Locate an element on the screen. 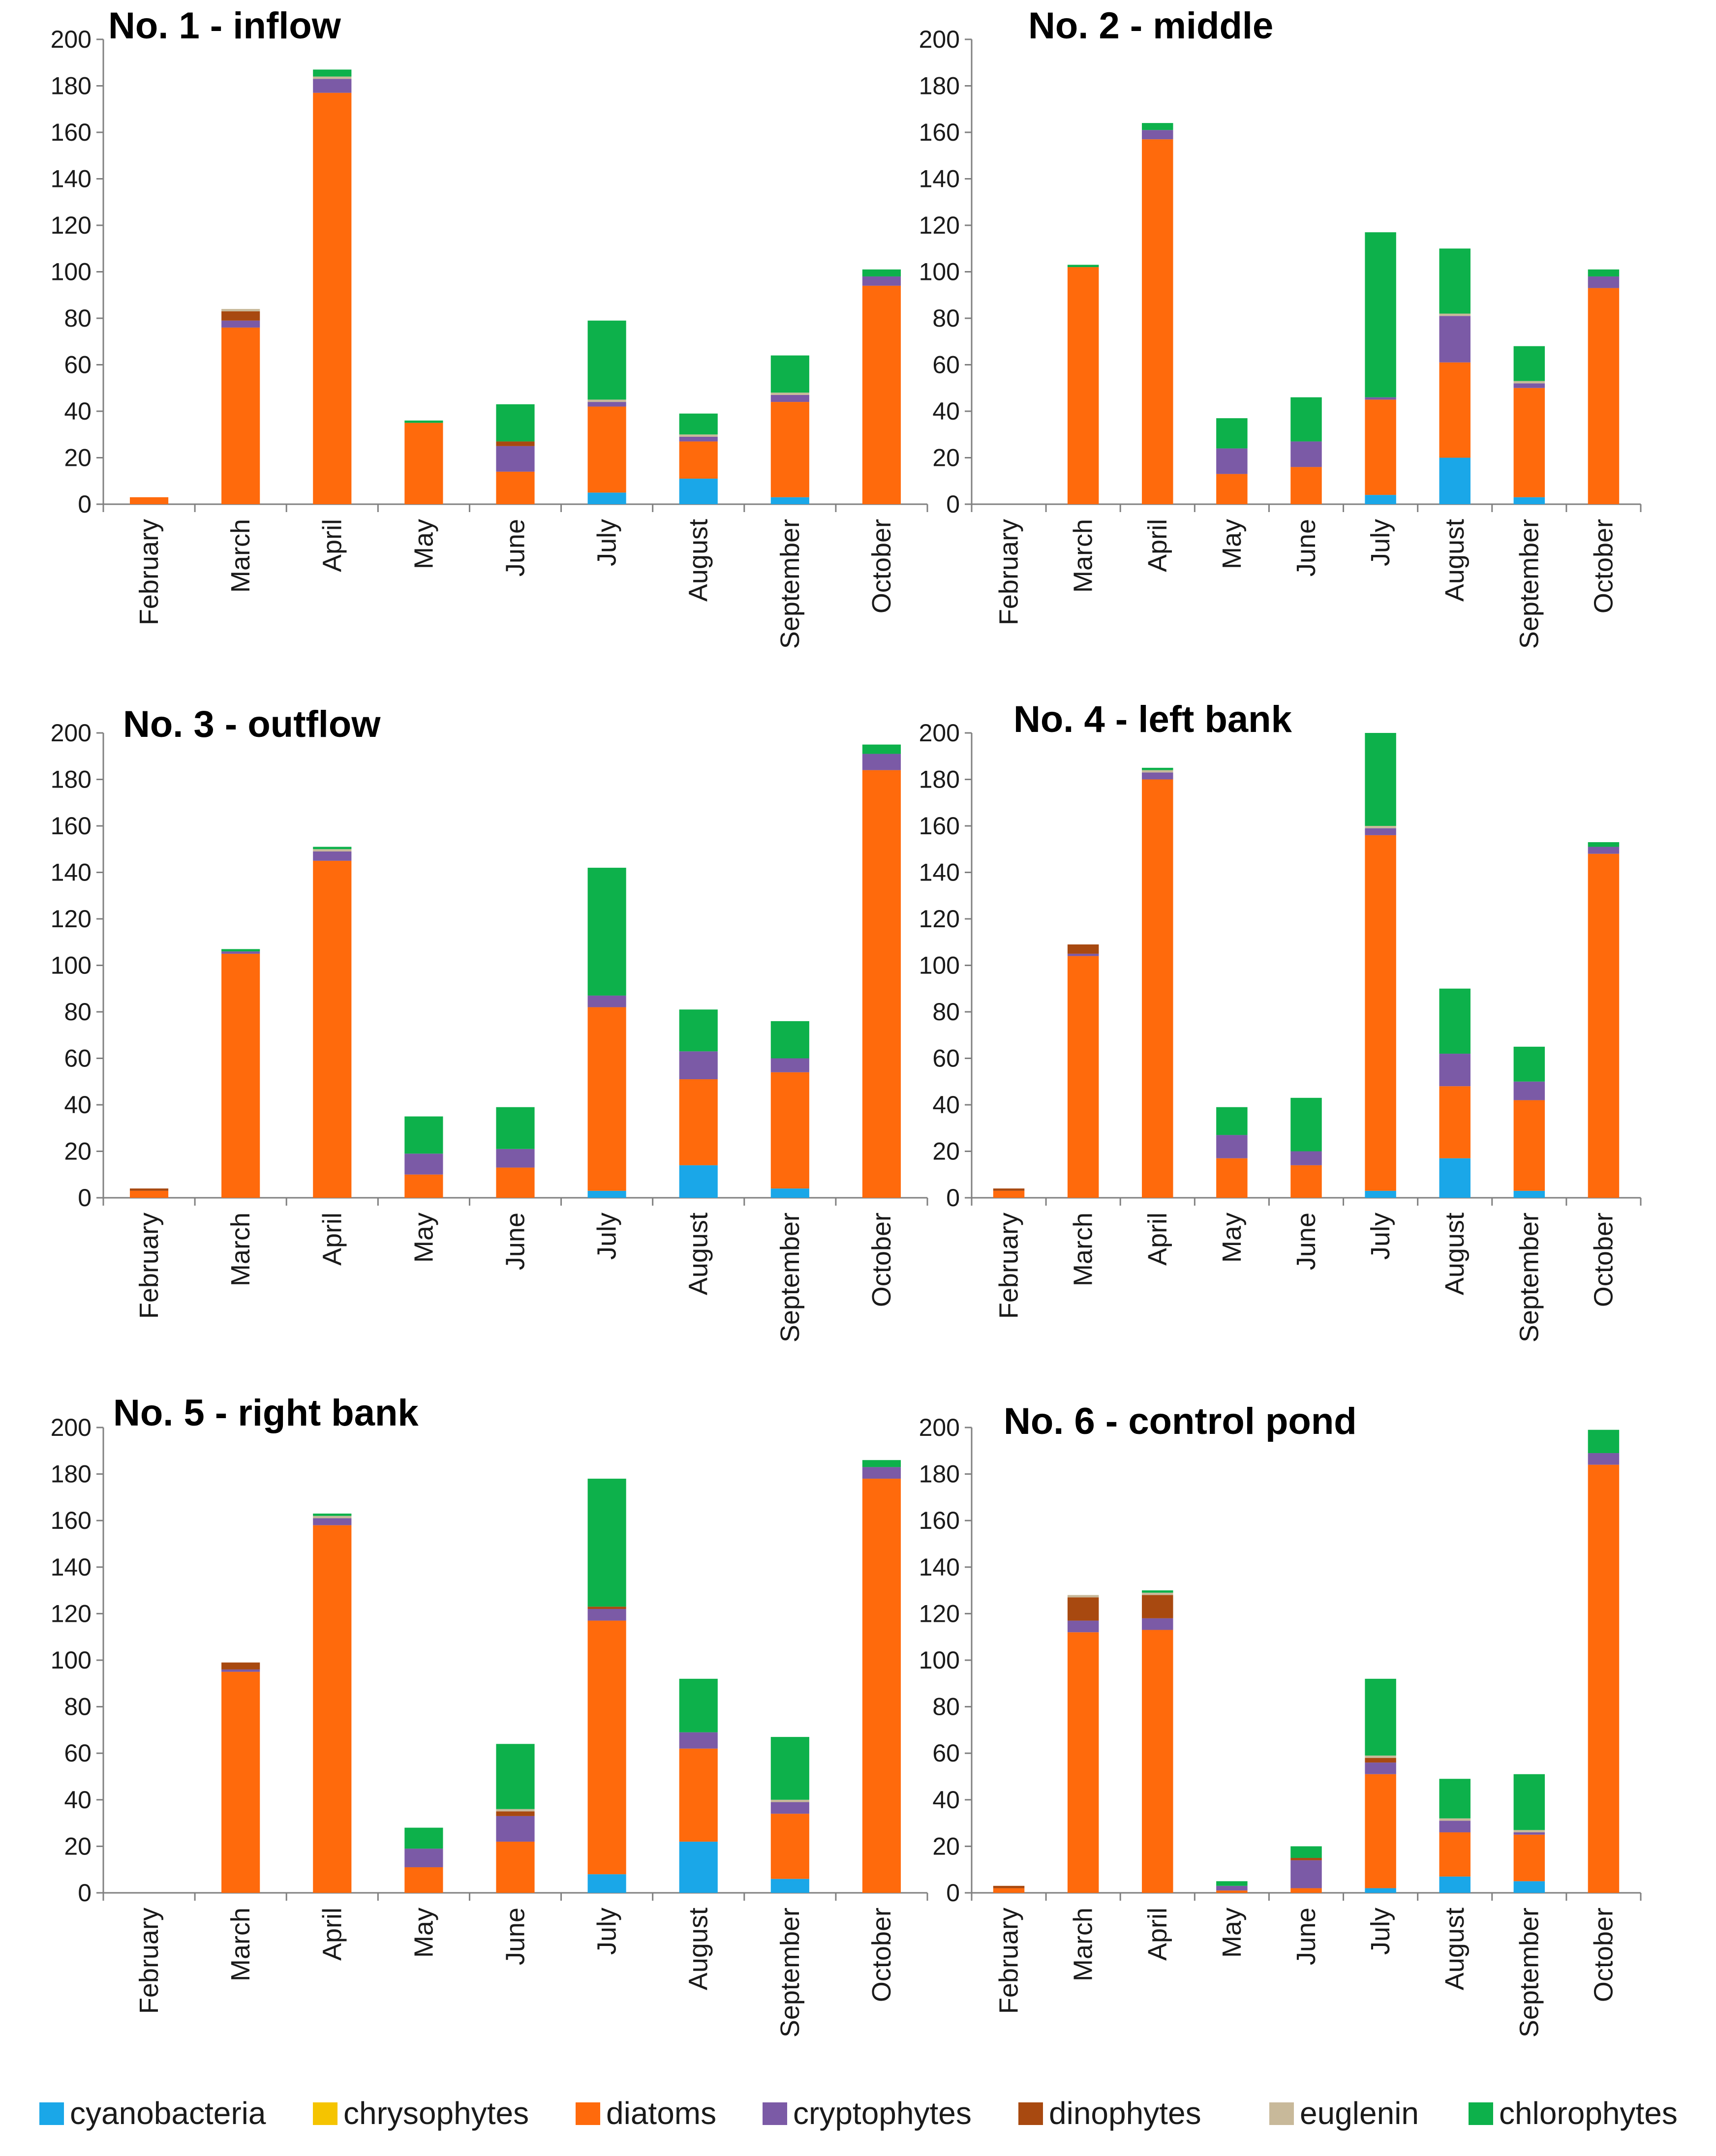 The image size is (1716, 2156). y-tick-label: 100 is located at coordinates (939, 272).